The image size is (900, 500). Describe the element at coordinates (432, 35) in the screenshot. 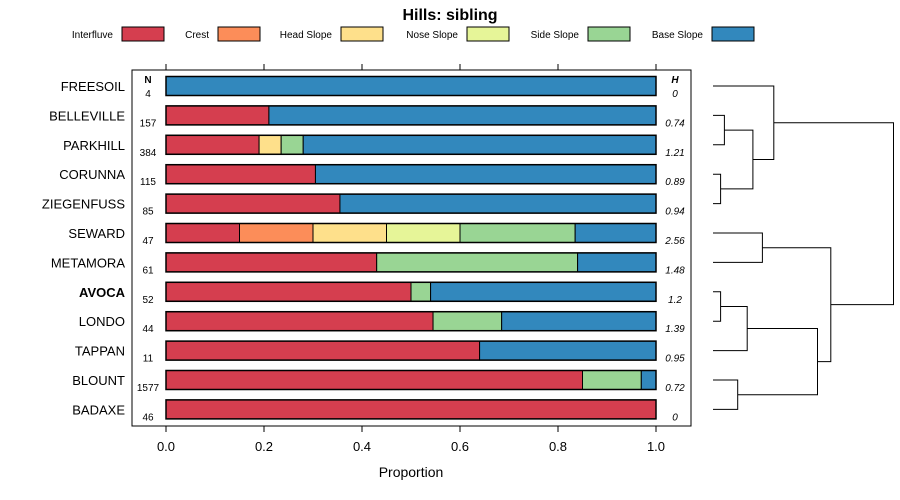

I see `legend-label: Nose Slope` at that location.